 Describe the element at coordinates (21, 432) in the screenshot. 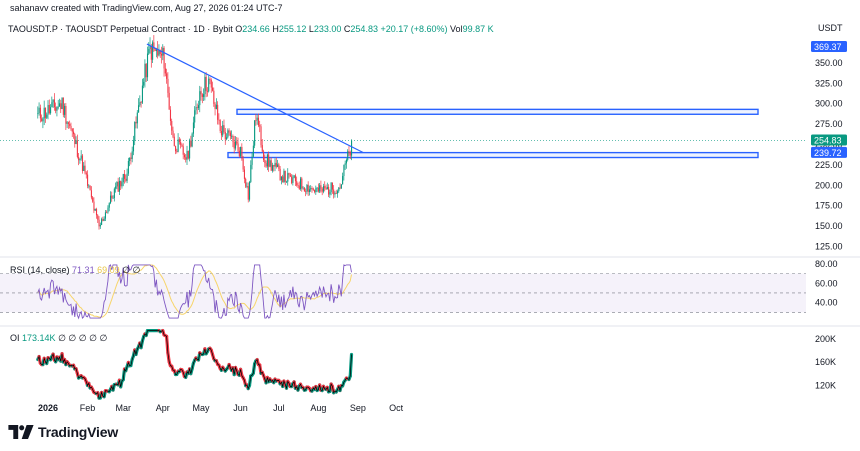

I see `tradingview-logo-icon` at that location.